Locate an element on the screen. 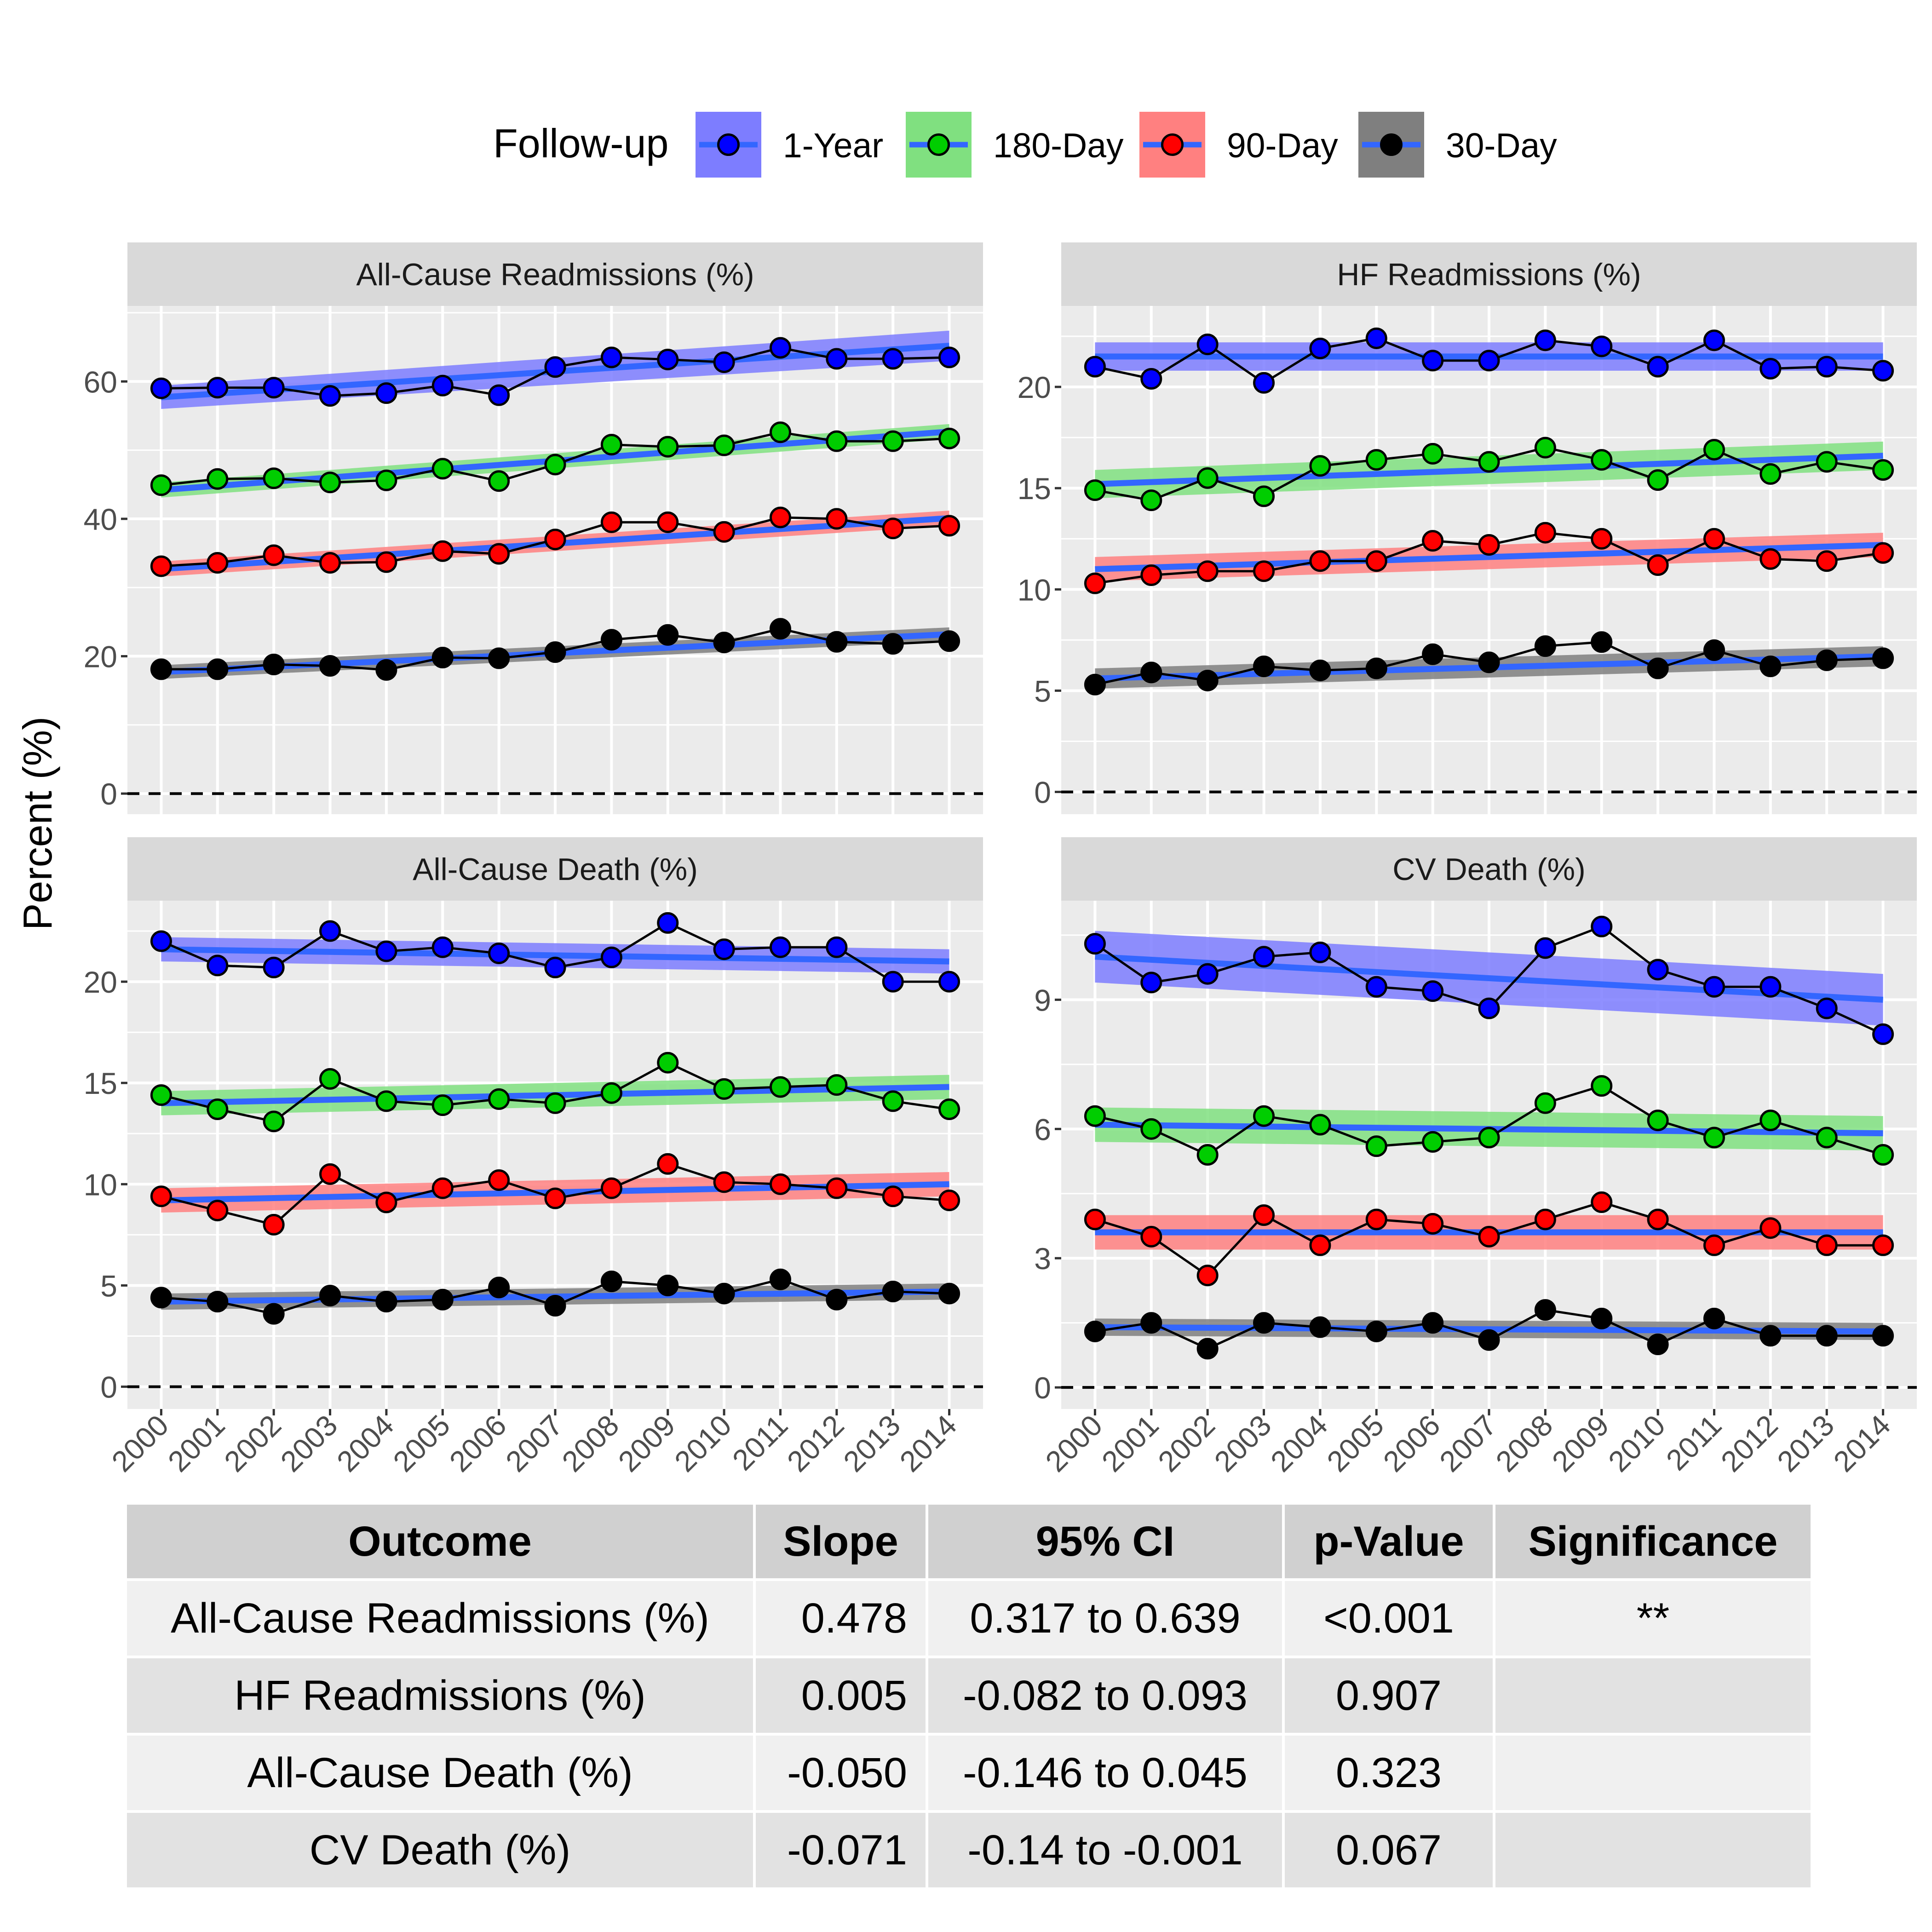 The height and width of the screenshot is (1932, 1932). legend-item-label: 30-Day is located at coordinates (1501, 145).